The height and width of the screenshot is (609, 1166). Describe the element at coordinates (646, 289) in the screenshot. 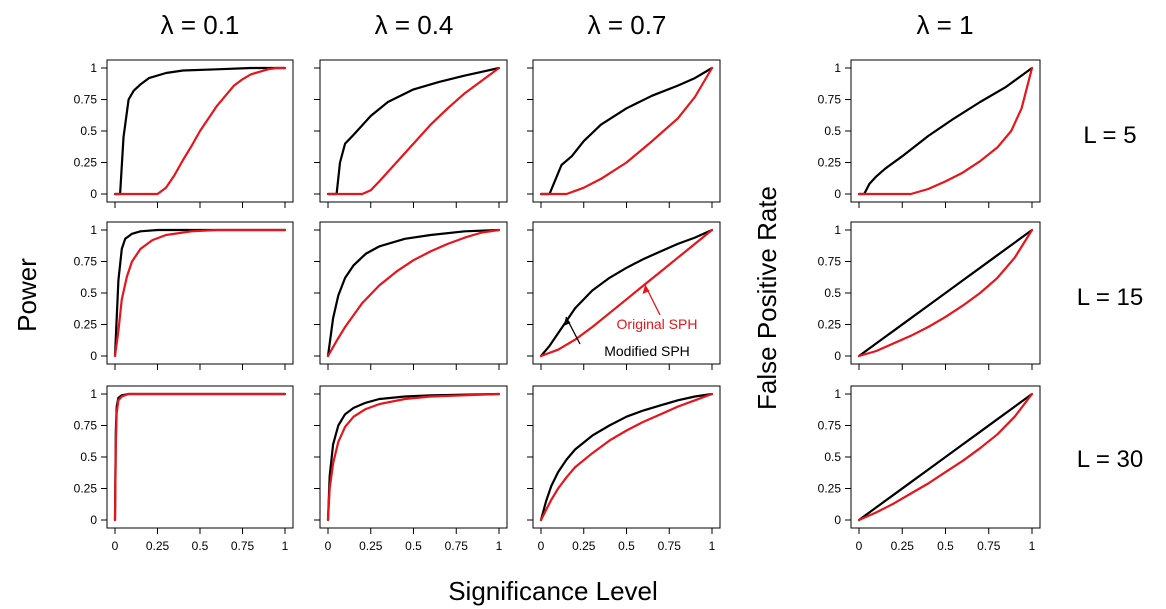

I see `arrowhead-original-sph` at that location.